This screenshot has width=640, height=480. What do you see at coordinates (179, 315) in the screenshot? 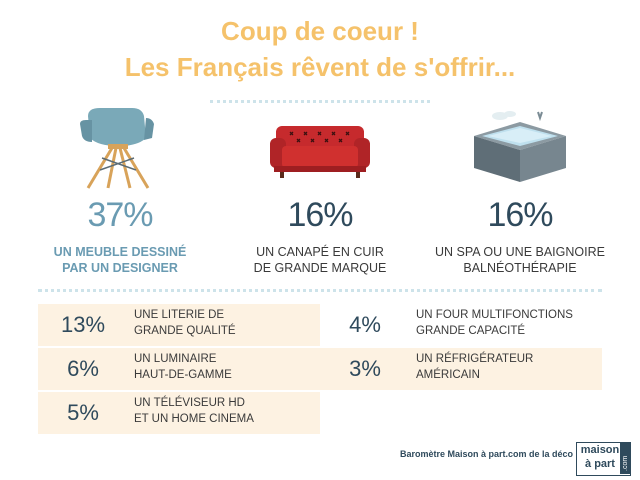
I see `row-label-line-1: UNE LITERIE DE` at bounding box center [179, 315].